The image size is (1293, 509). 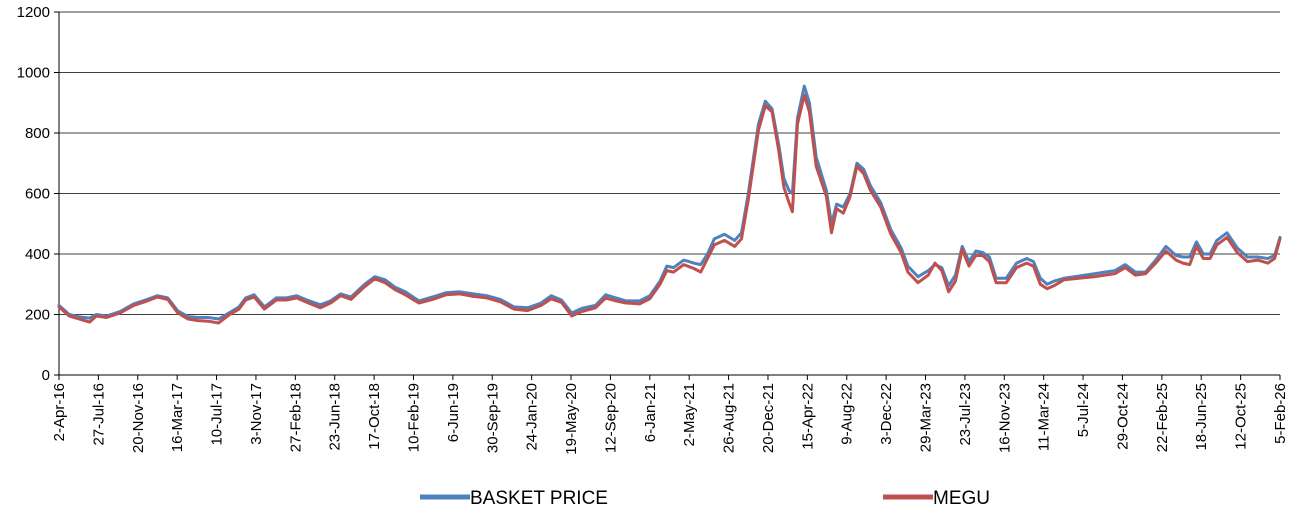 I want to click on y-tick-label: 1200, so click(x=33, y=12).